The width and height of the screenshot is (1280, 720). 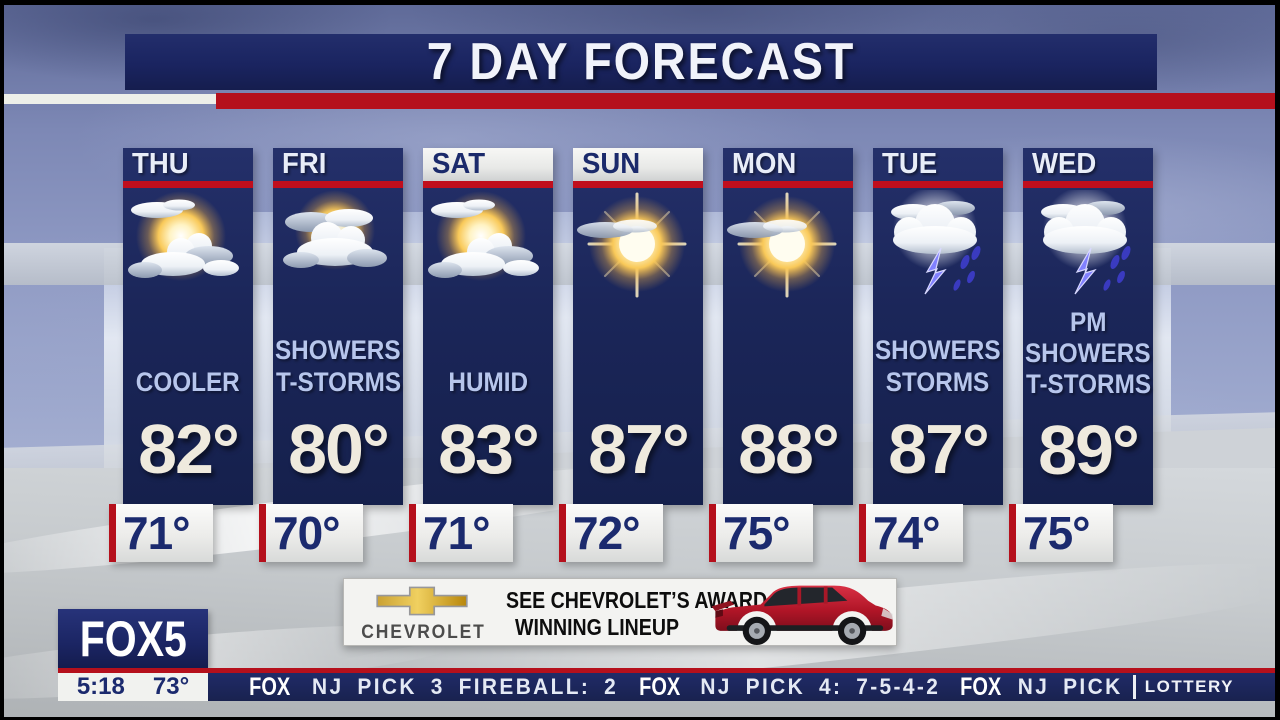 I want to click on low-temp-value: 72°, so click(x=607, y=533).